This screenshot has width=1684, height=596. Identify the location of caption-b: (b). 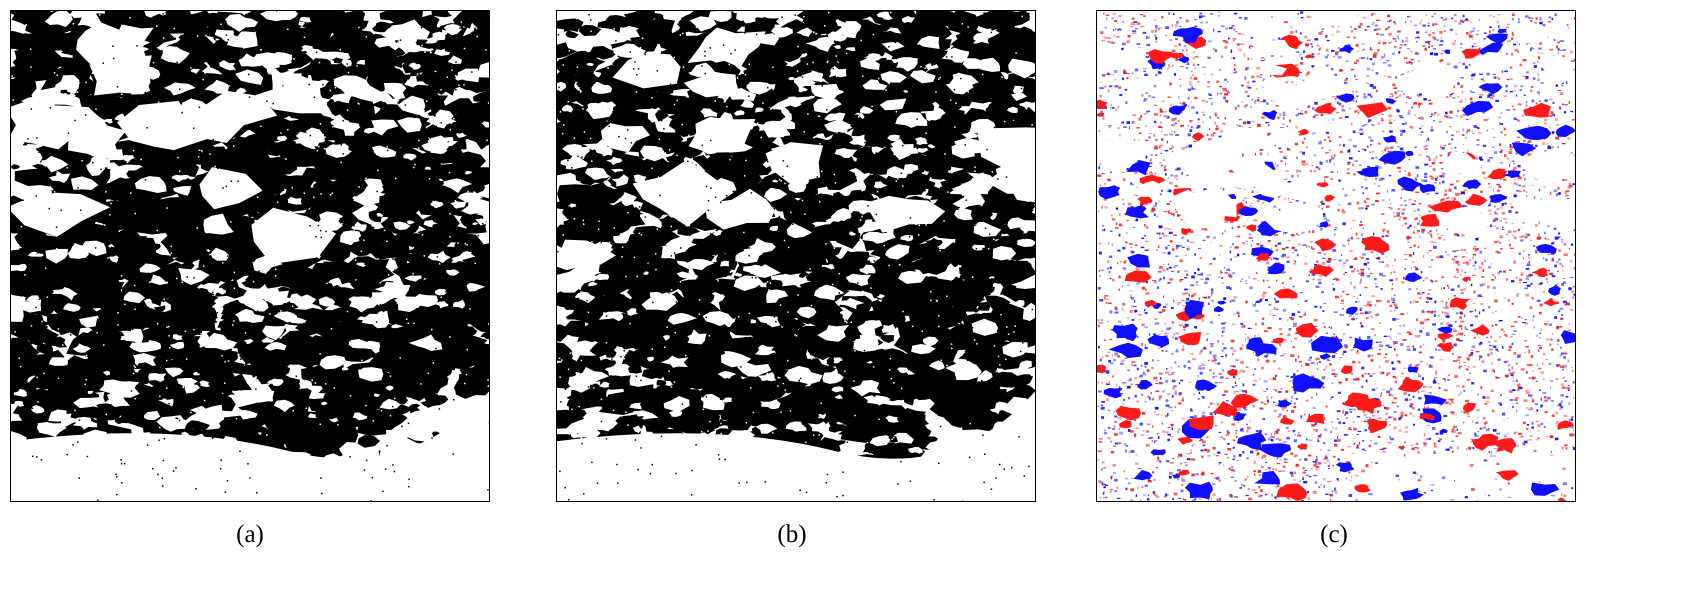
(792, 534).